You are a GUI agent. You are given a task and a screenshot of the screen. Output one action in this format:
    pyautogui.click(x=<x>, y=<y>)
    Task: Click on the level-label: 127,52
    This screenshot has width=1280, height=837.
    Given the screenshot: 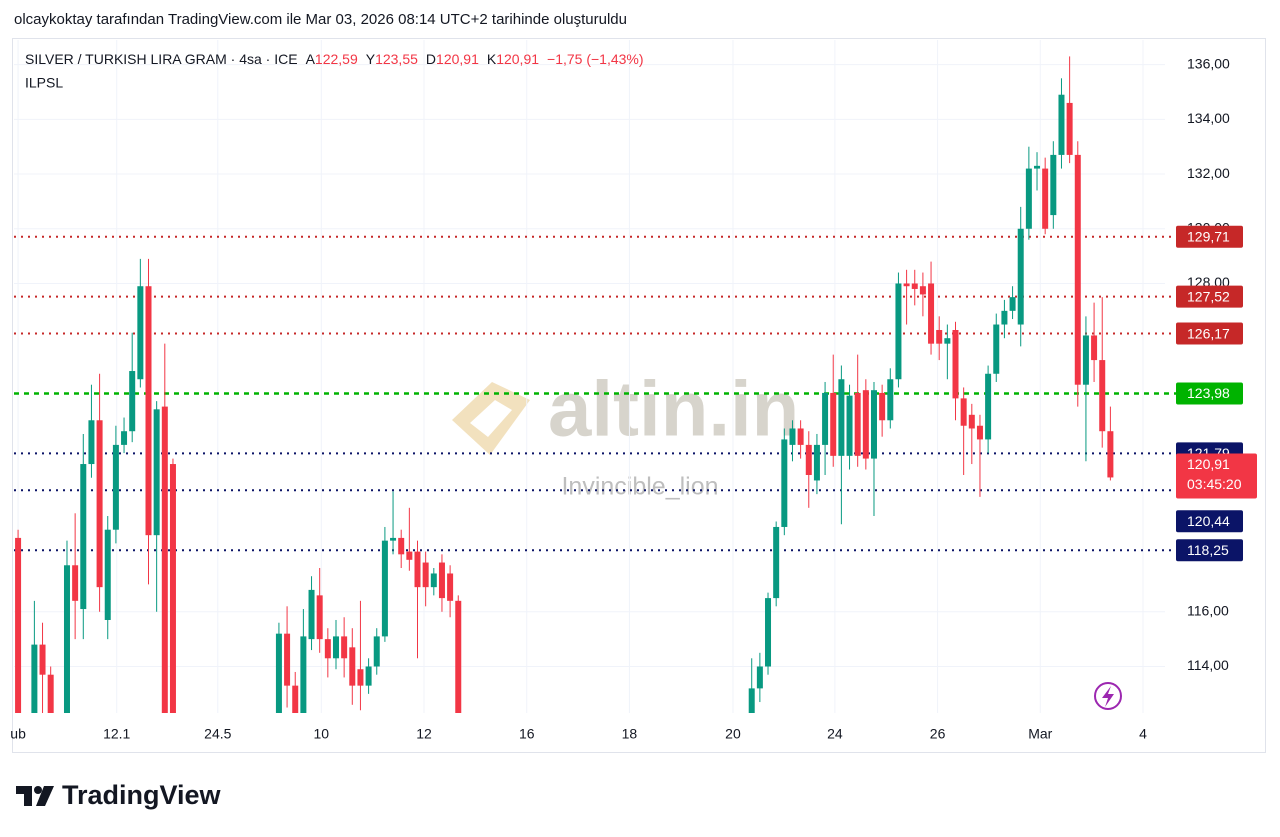 What is the action you would take?
    pyautogui.click(x=1208, y=296)
    